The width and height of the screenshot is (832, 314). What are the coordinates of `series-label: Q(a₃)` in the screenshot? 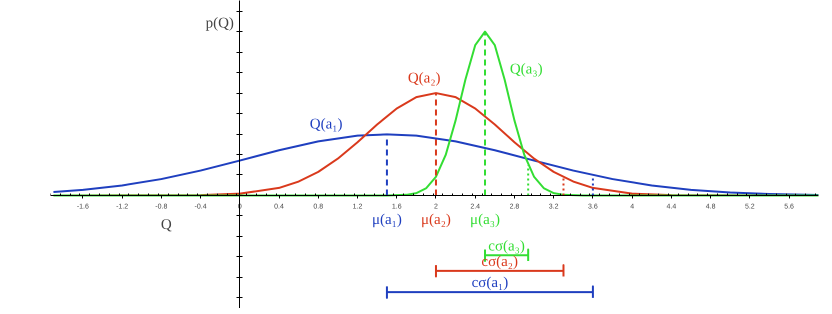 It's located at (526, 70).